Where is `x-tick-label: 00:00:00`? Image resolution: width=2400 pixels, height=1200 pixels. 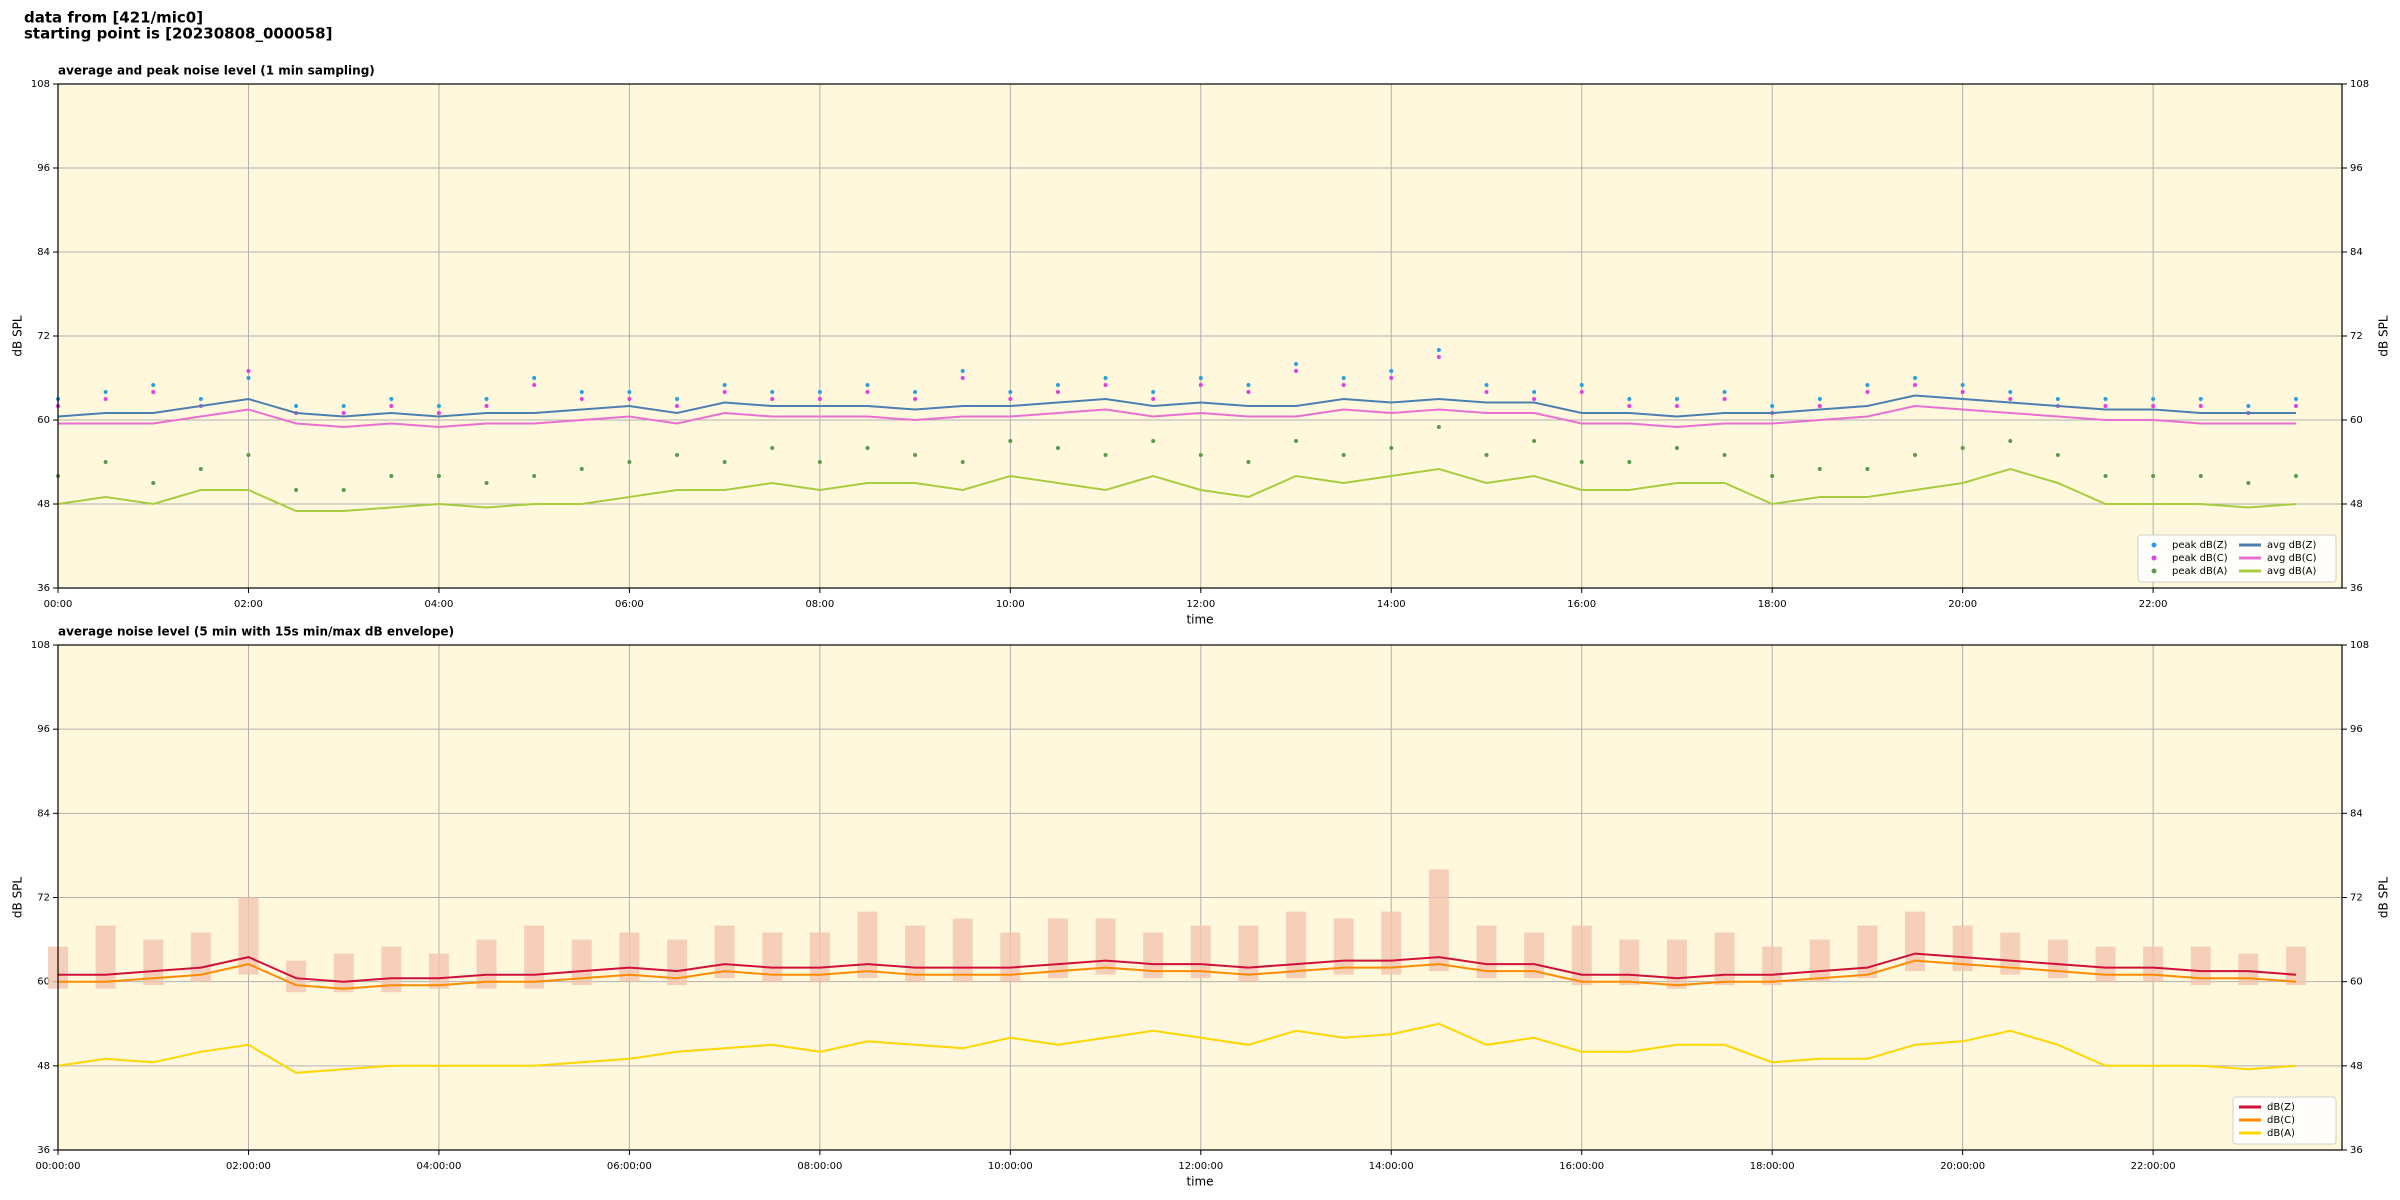
x-tick-label: 00:00:00 is located at coordinates (58, 1166).